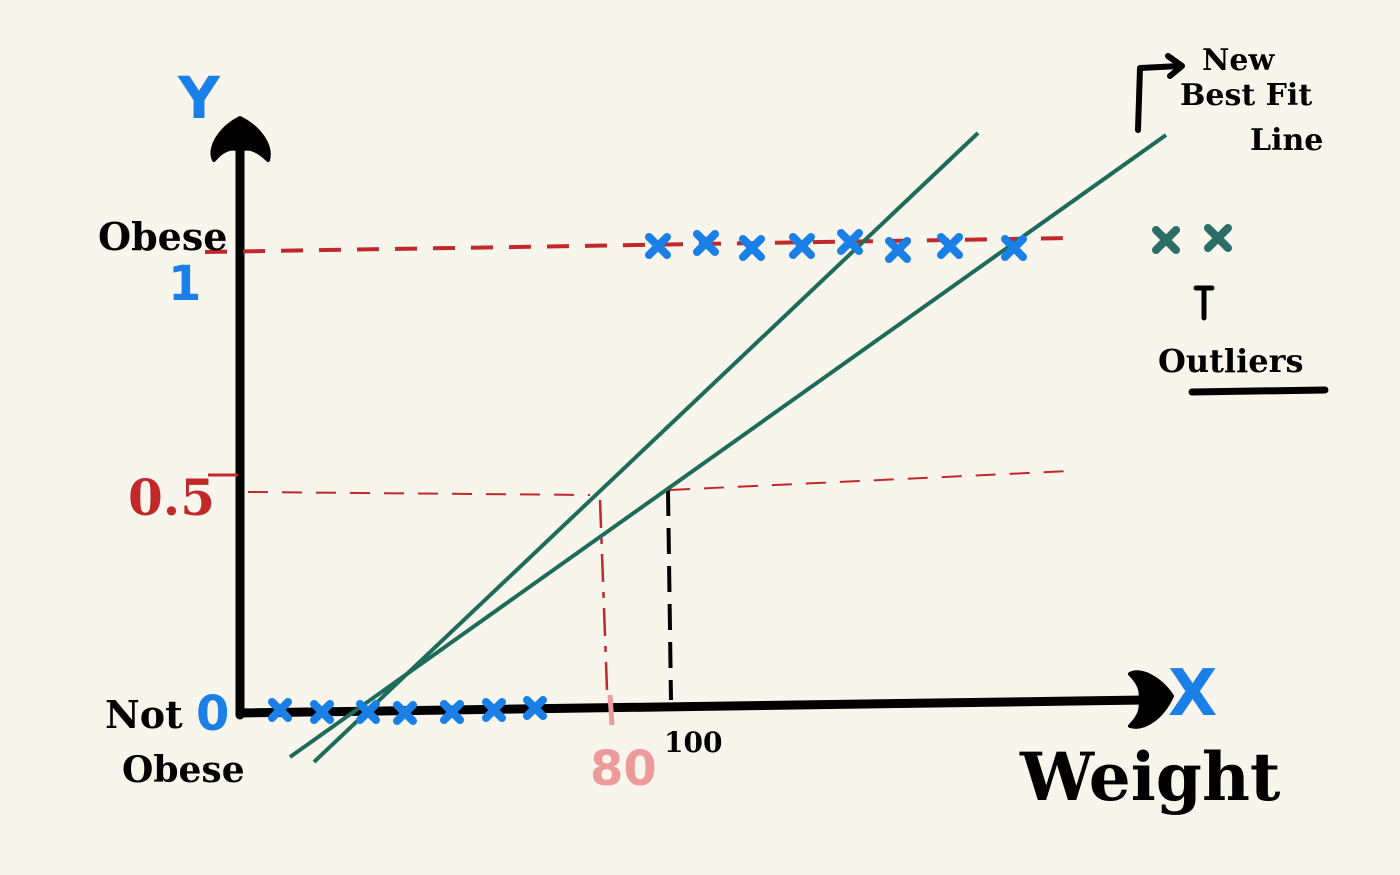  Describe the element at coordinates (1246, 95) in the screenshot. I see `new-best-fit-label-line2: Best Fit` at that location.